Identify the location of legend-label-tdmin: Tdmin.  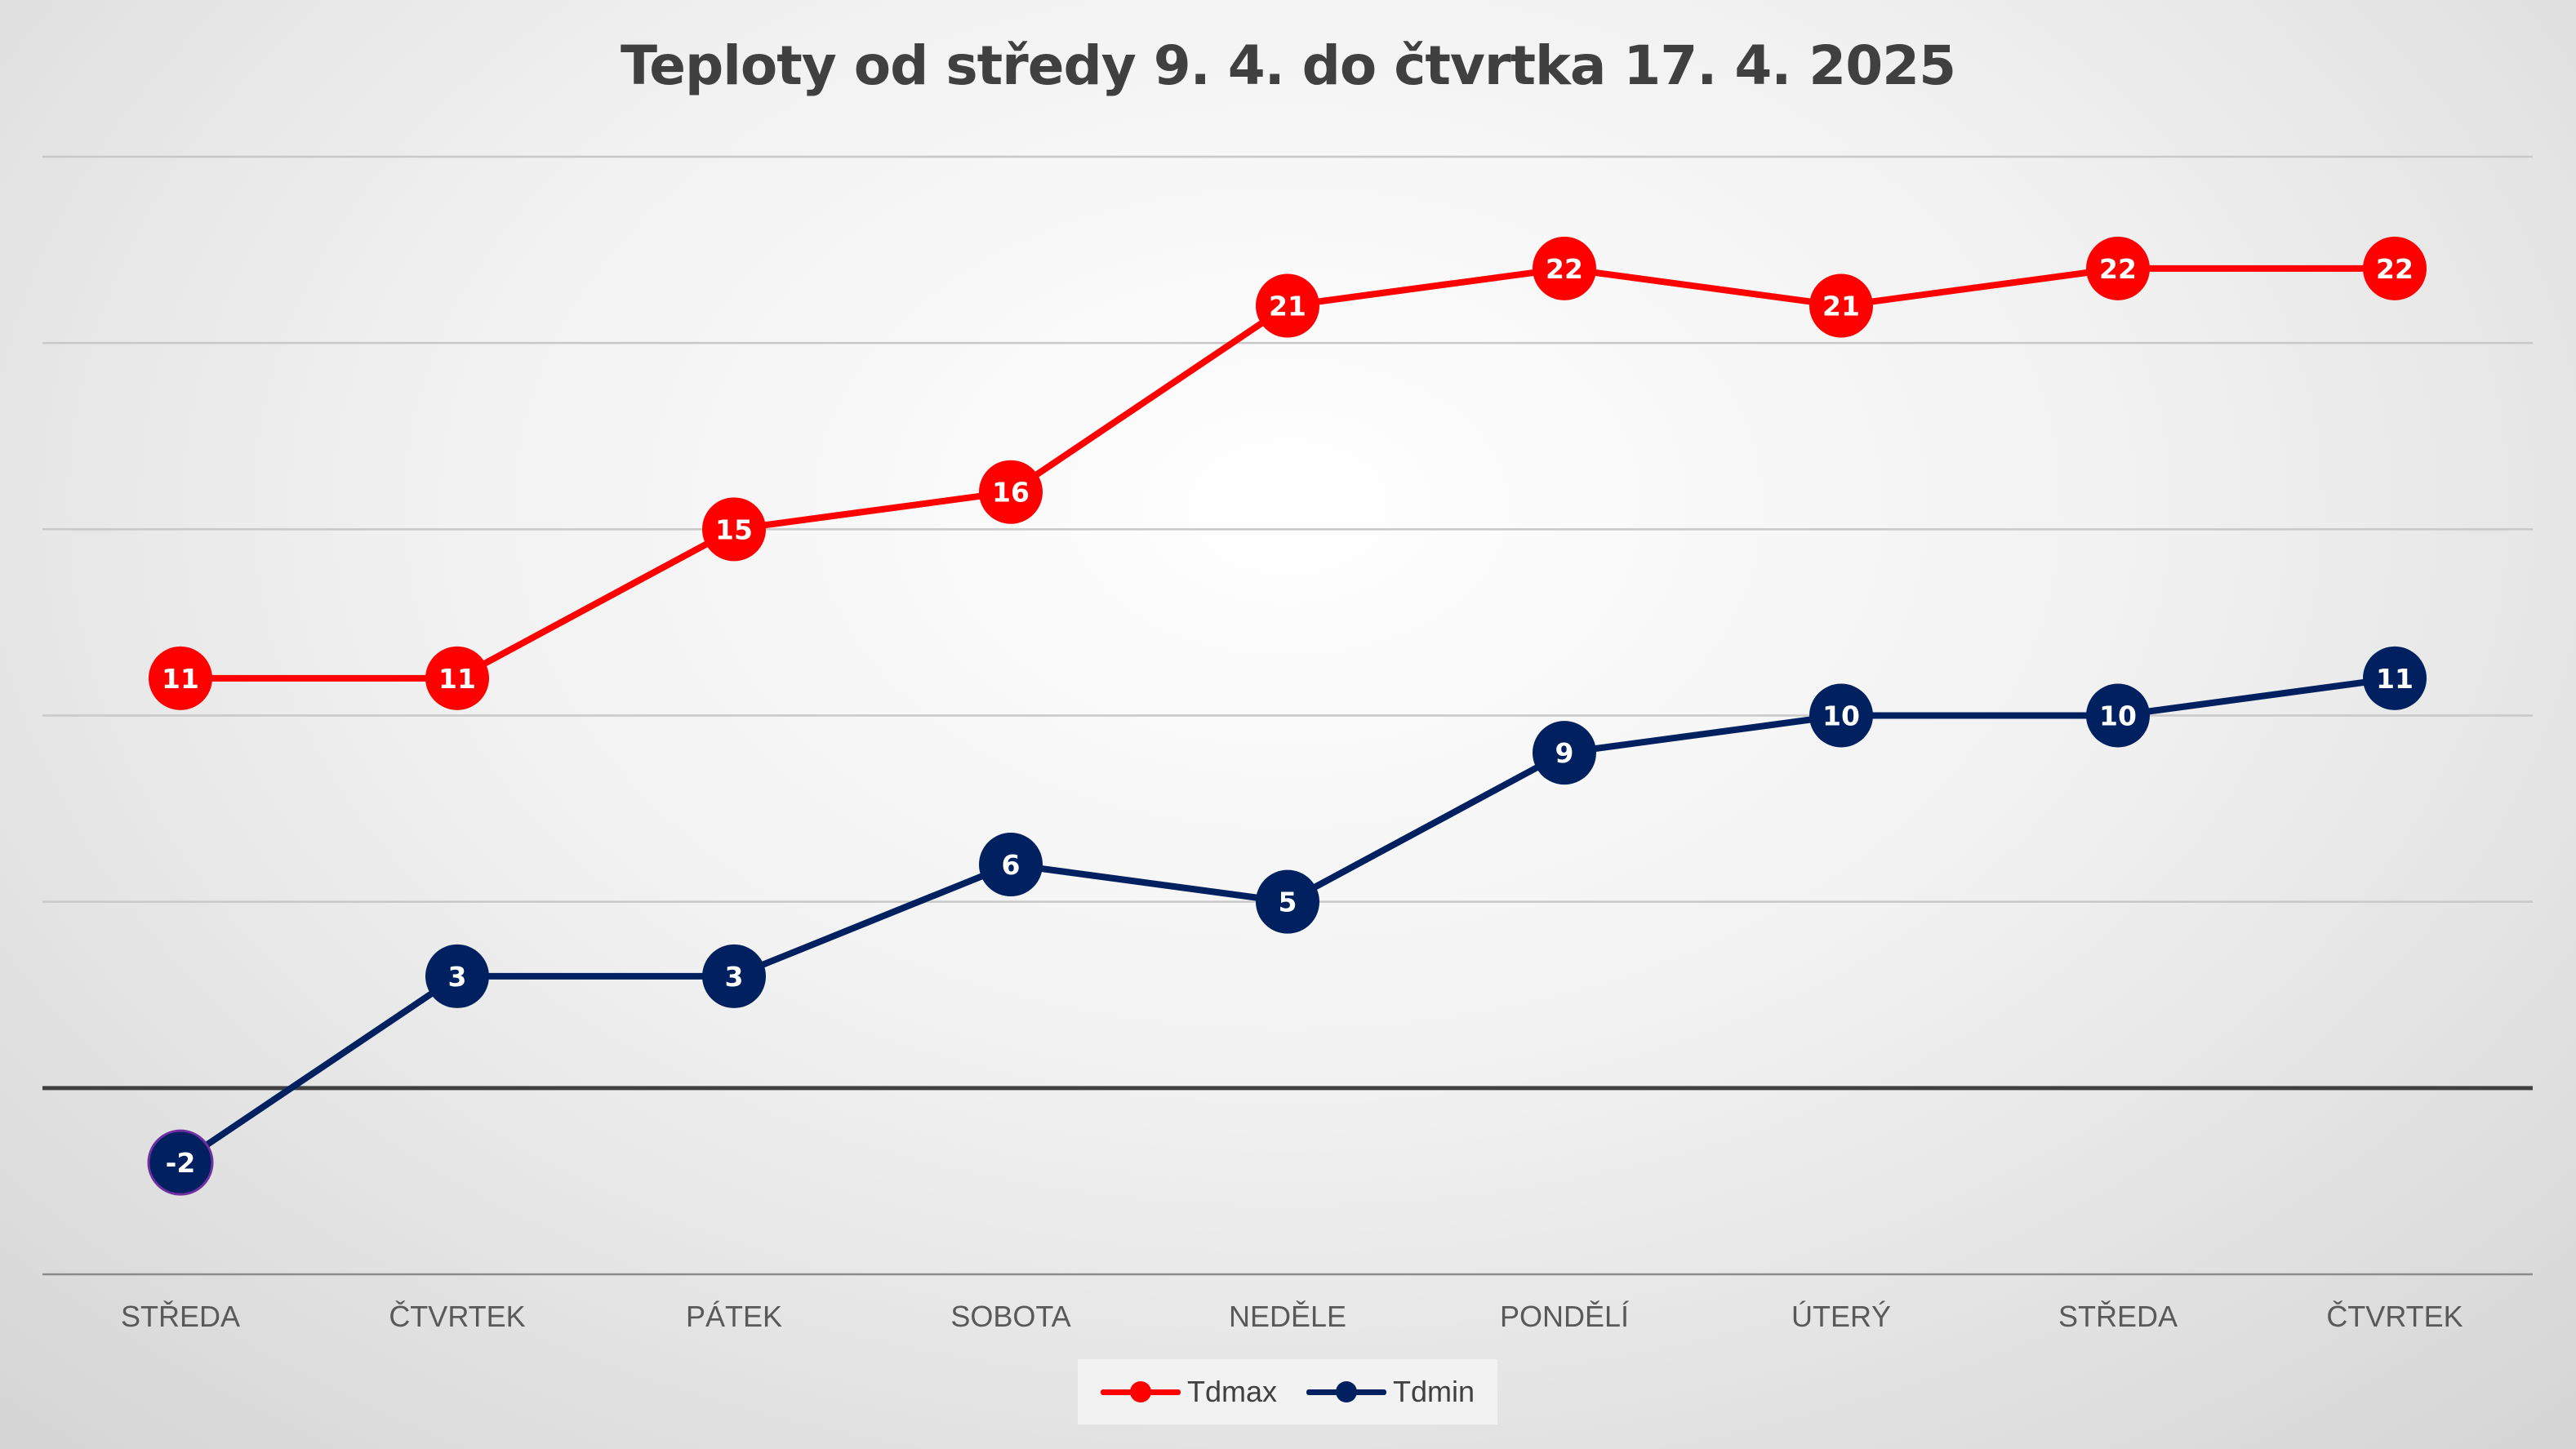
(1434, 1392).